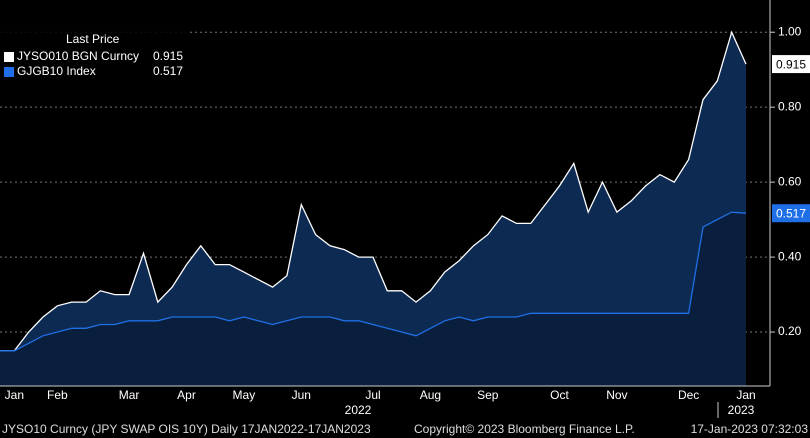 This screenshot has width=810, height=438. I want to click on year-label: 2023, so click(741, 410).